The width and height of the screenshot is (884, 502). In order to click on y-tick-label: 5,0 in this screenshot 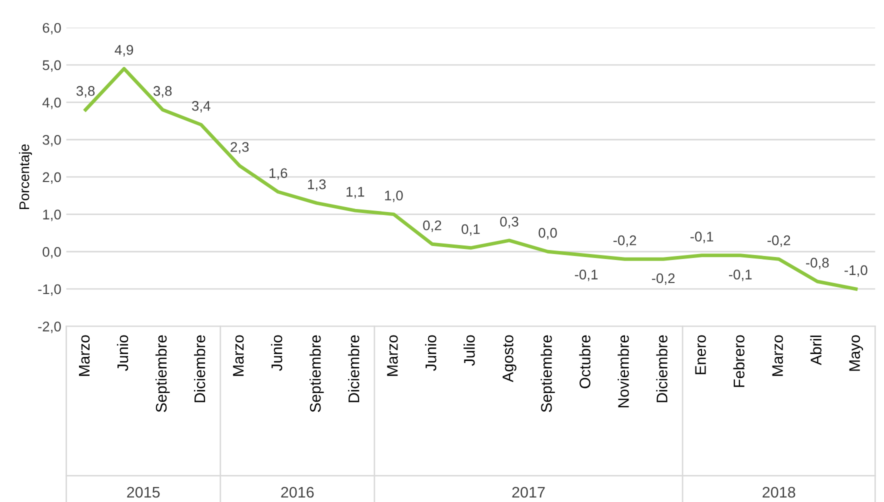, I will do `click(51, 66)`.